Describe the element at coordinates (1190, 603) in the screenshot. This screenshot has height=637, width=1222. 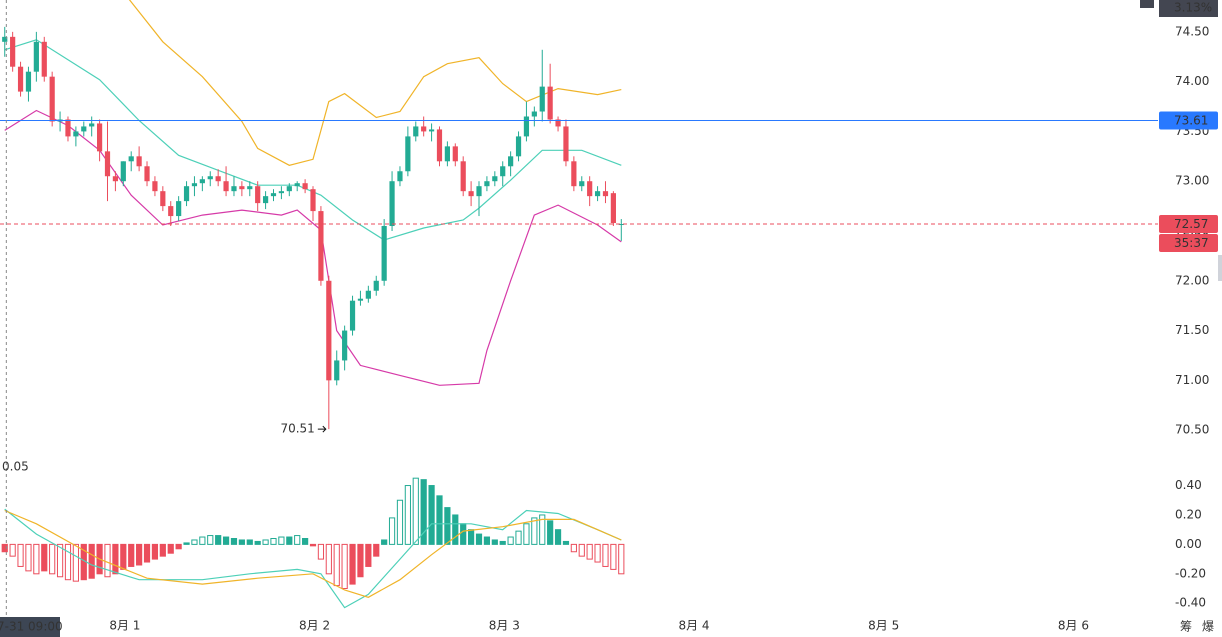
I see `y-tick-label: -0.40` at that location.